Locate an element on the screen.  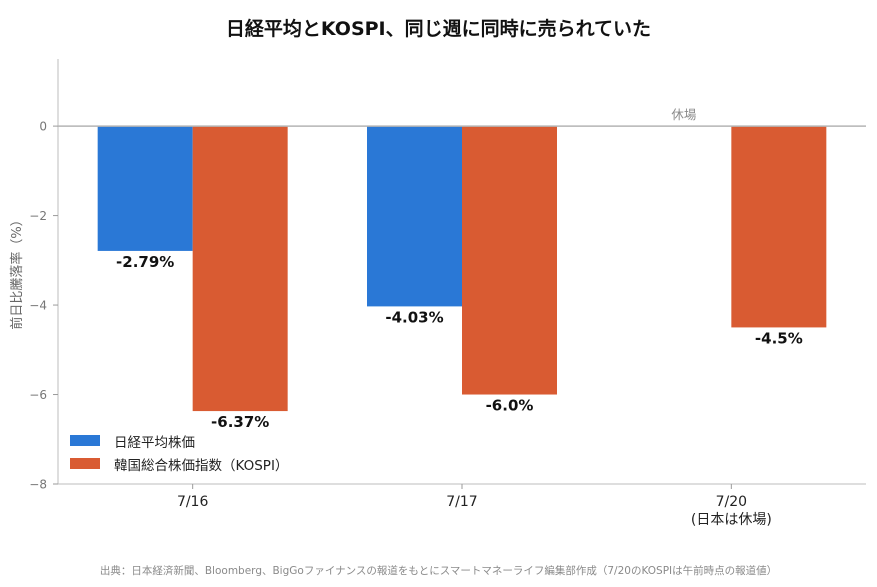
y-tick-label: −8 is located at coordinates (38, 485).